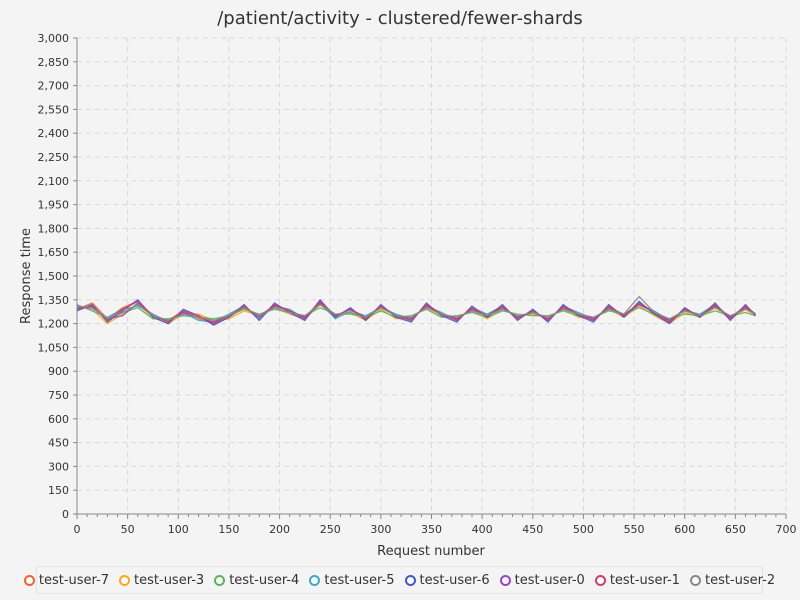  I want to click on legend-label: test-user-2, so click(740, 580).